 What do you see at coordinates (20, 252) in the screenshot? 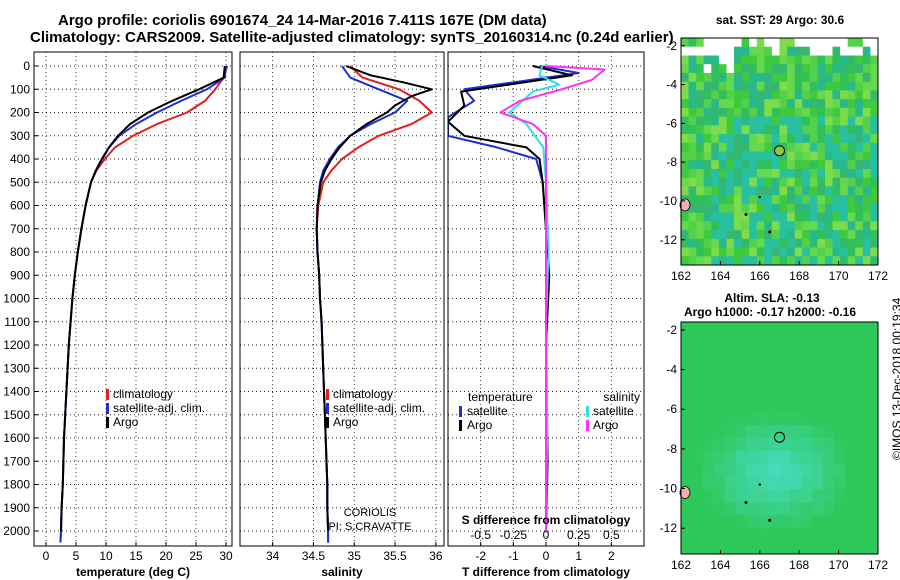
I see `y-tick-label: 800` at bounding box center [20, 252].